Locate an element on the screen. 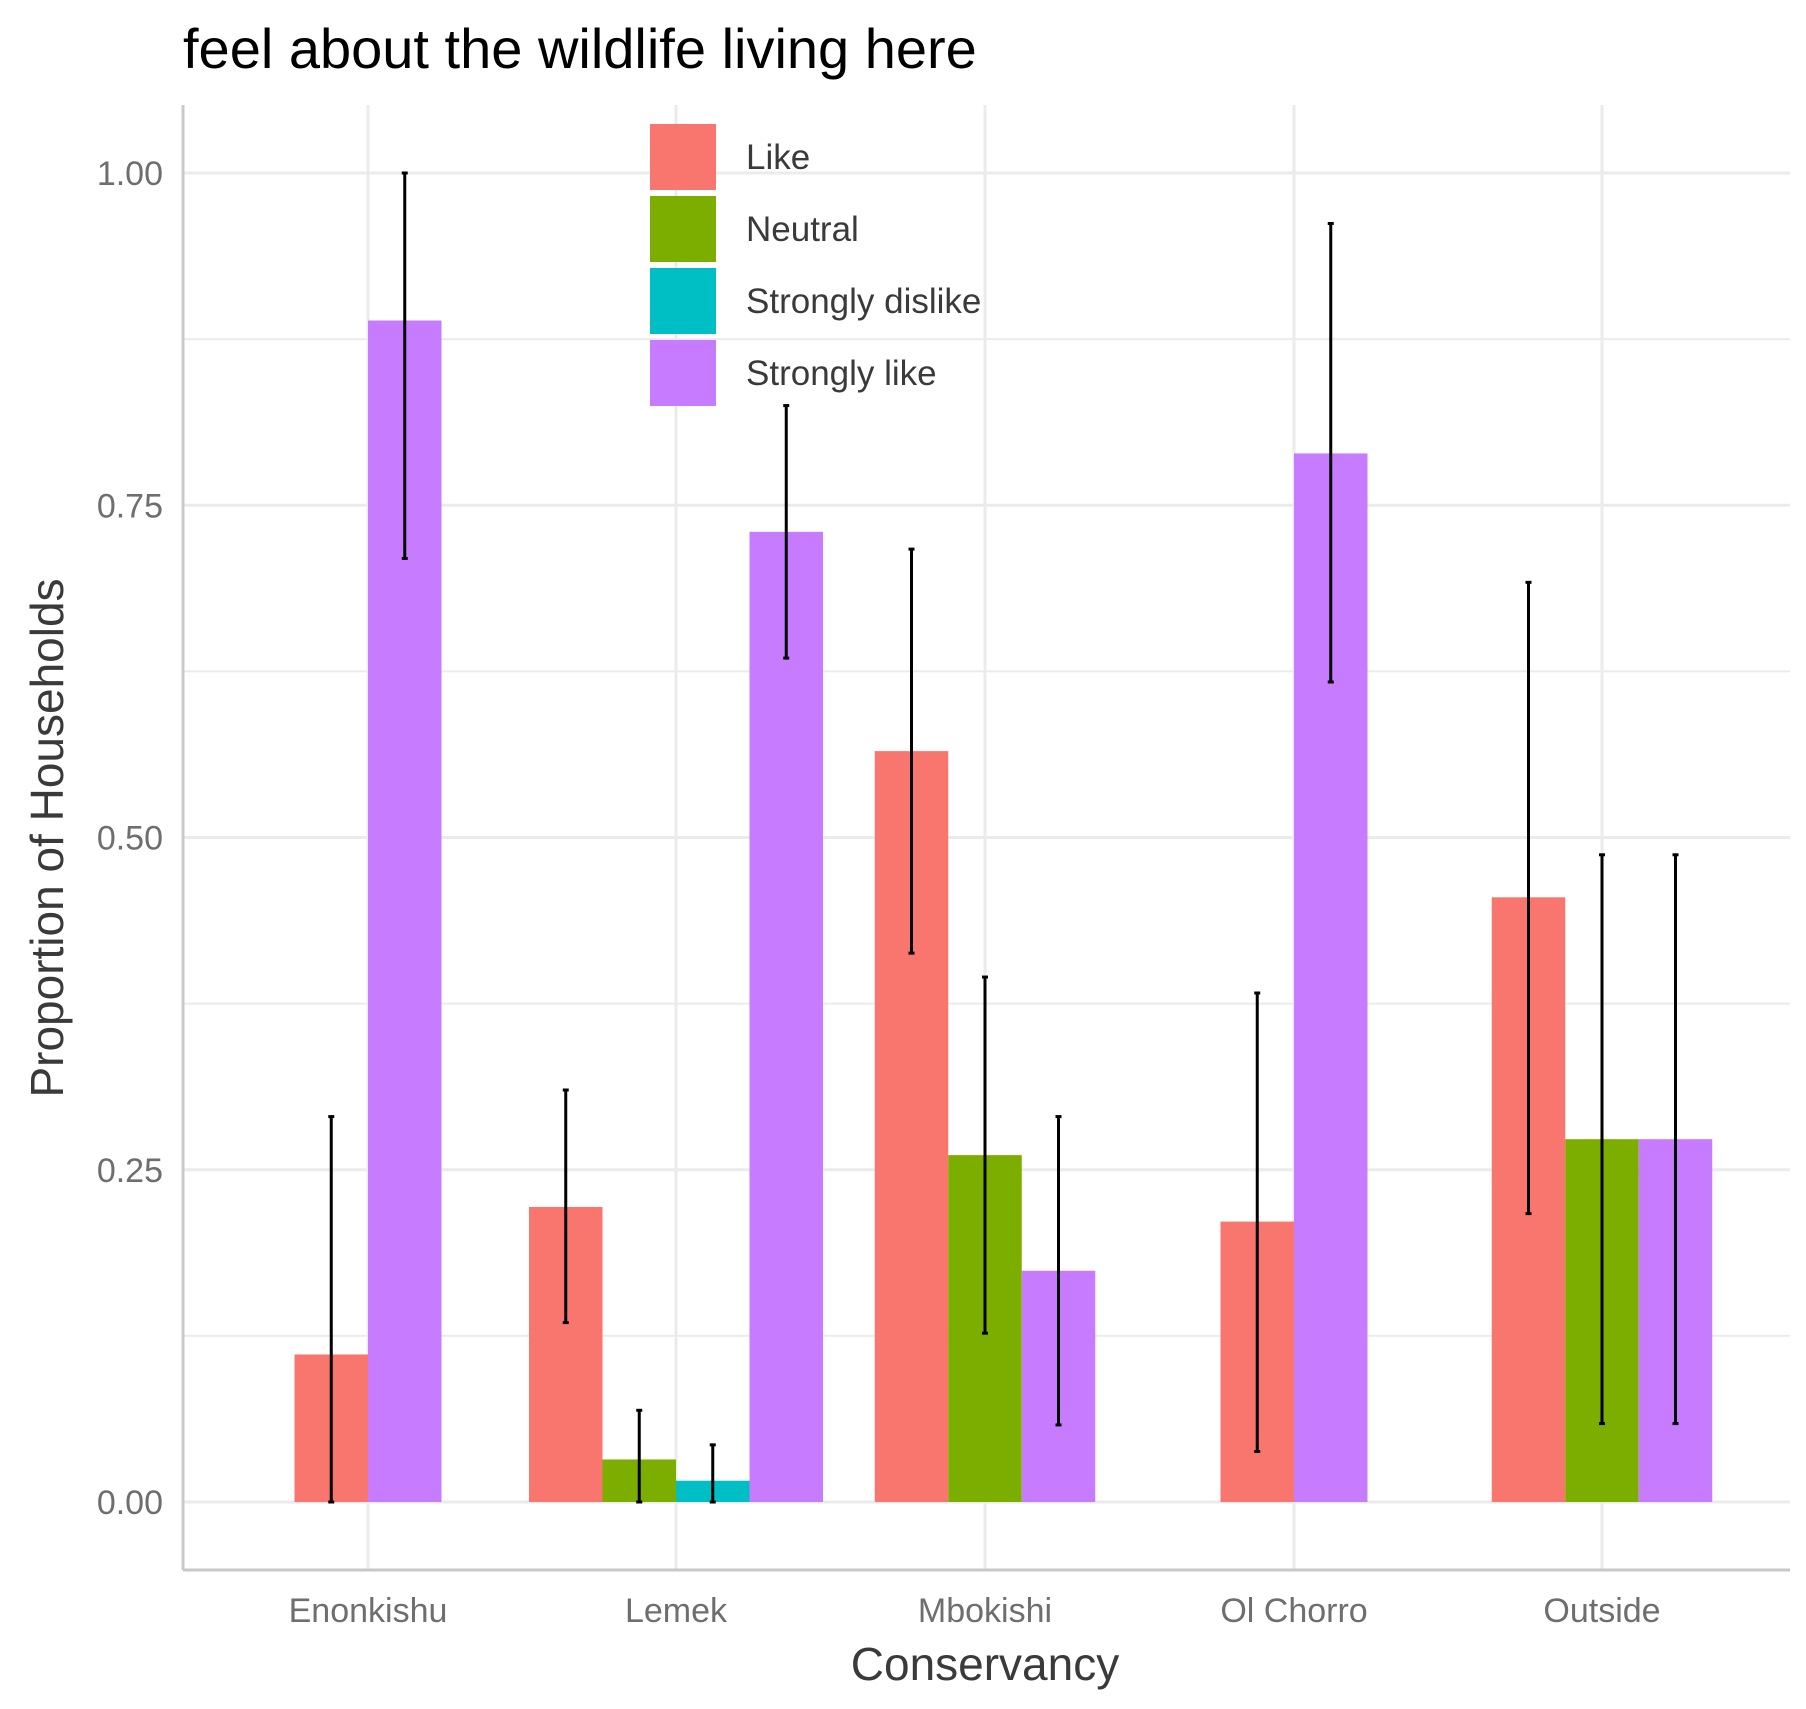  x-tick-label: Mbokishi is located at coordinates (985, 1611).